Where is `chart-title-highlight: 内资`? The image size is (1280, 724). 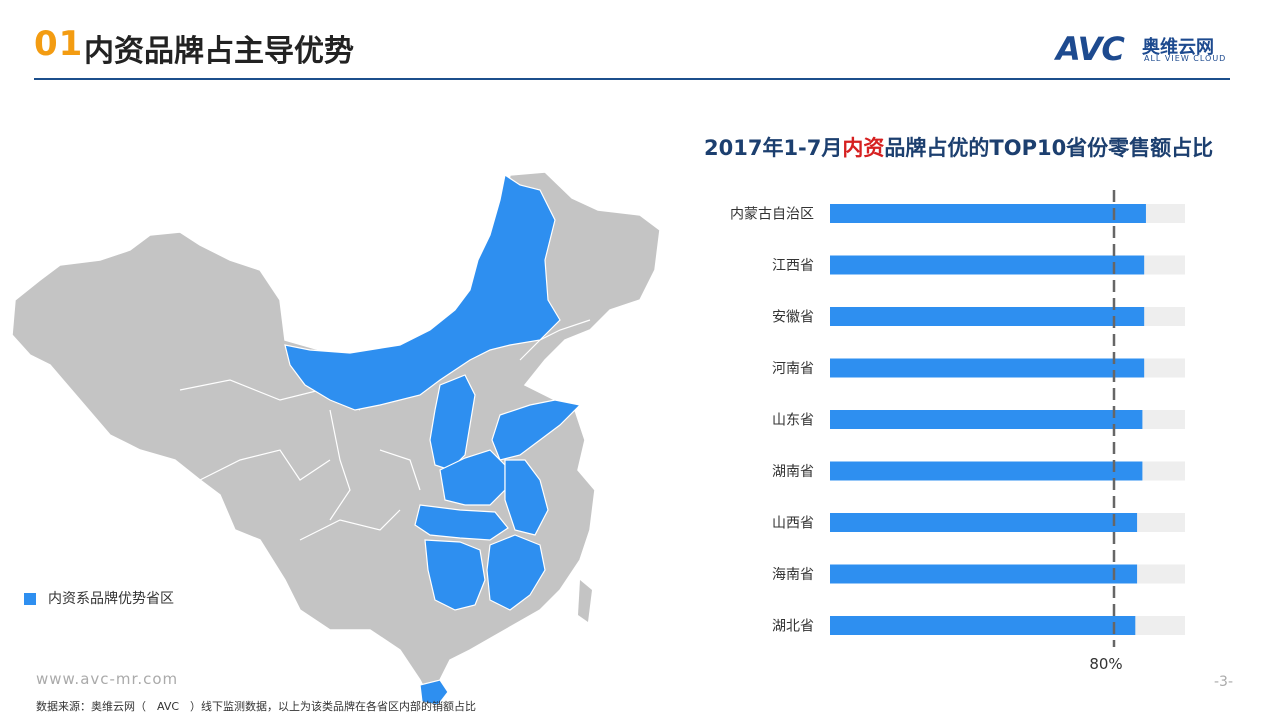 chart-title-highlight: 内资 is located at coordinates (863, 148).